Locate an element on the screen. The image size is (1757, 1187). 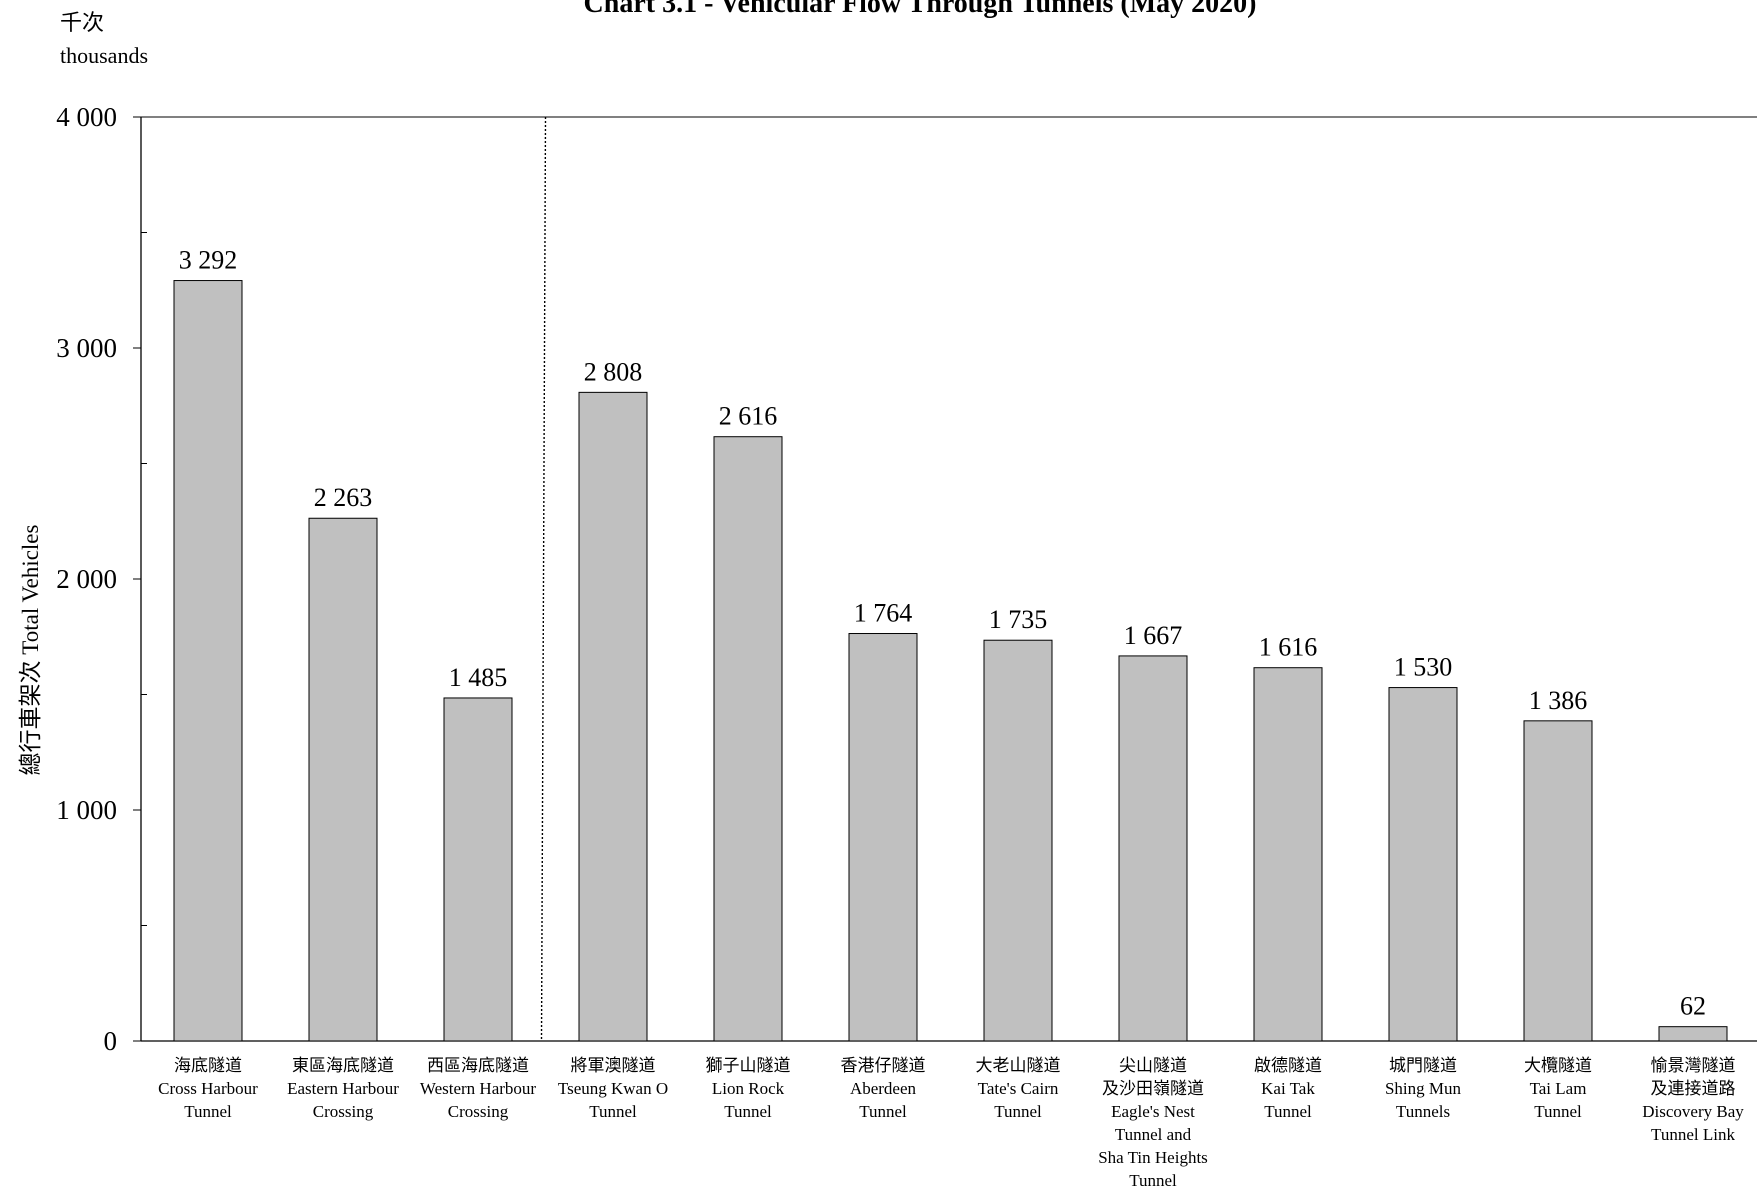
group-separator is located at coordinates (543, 579).